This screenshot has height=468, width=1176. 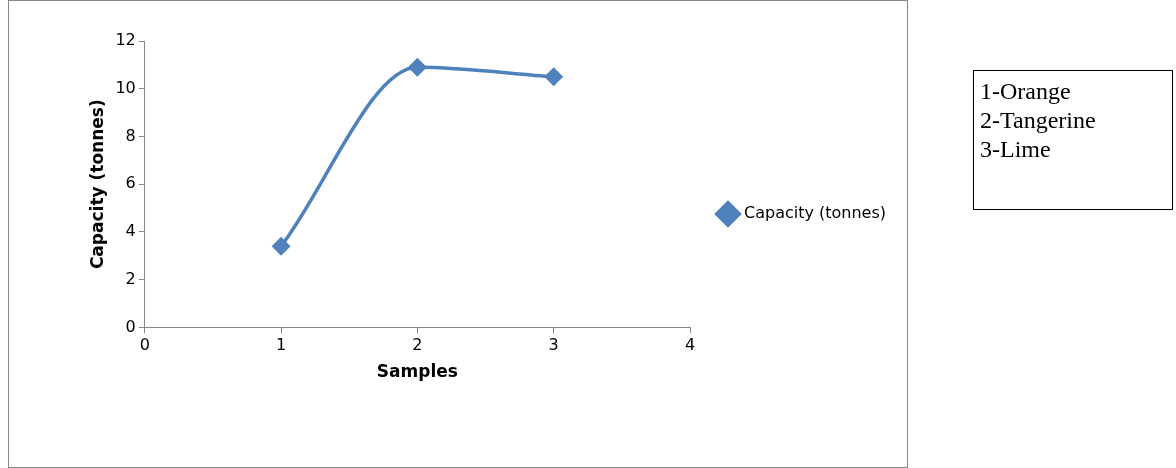 I want to click on x-tick-label: 2, so click(x=417, y=345).